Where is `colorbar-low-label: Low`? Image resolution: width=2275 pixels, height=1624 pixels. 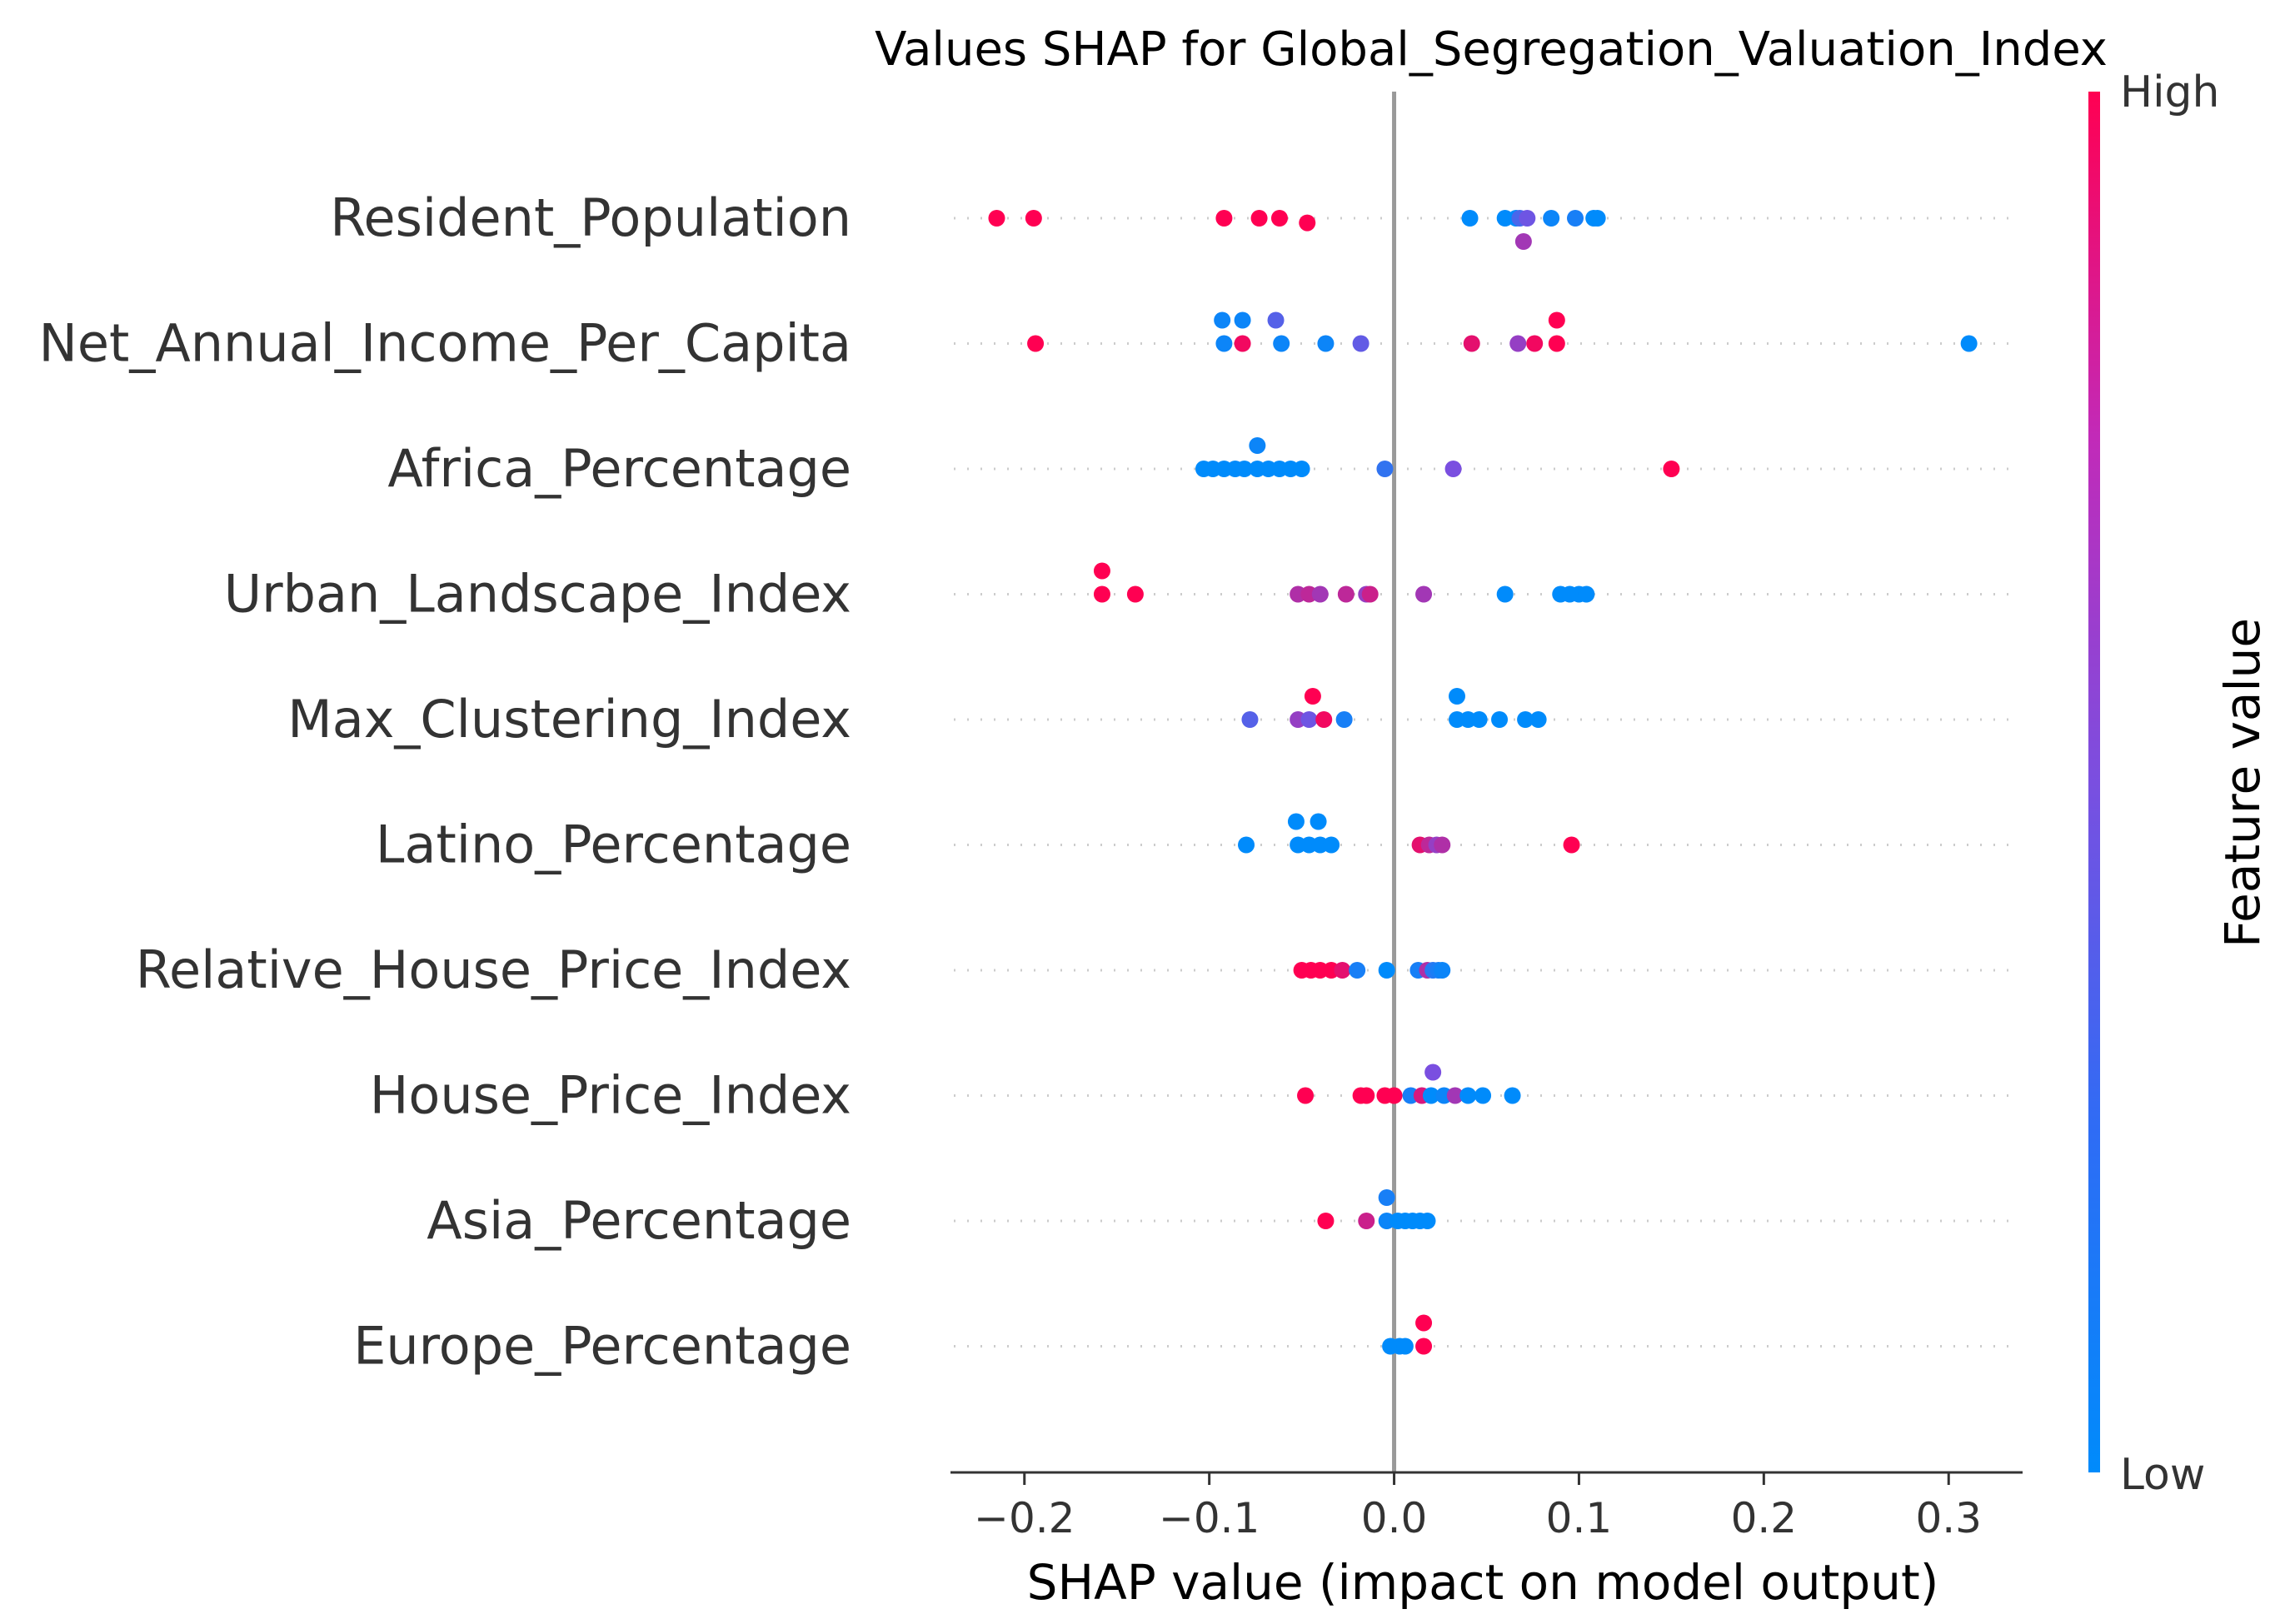 colorbar-low-label: Low is located at coordinates (2162, 1475).